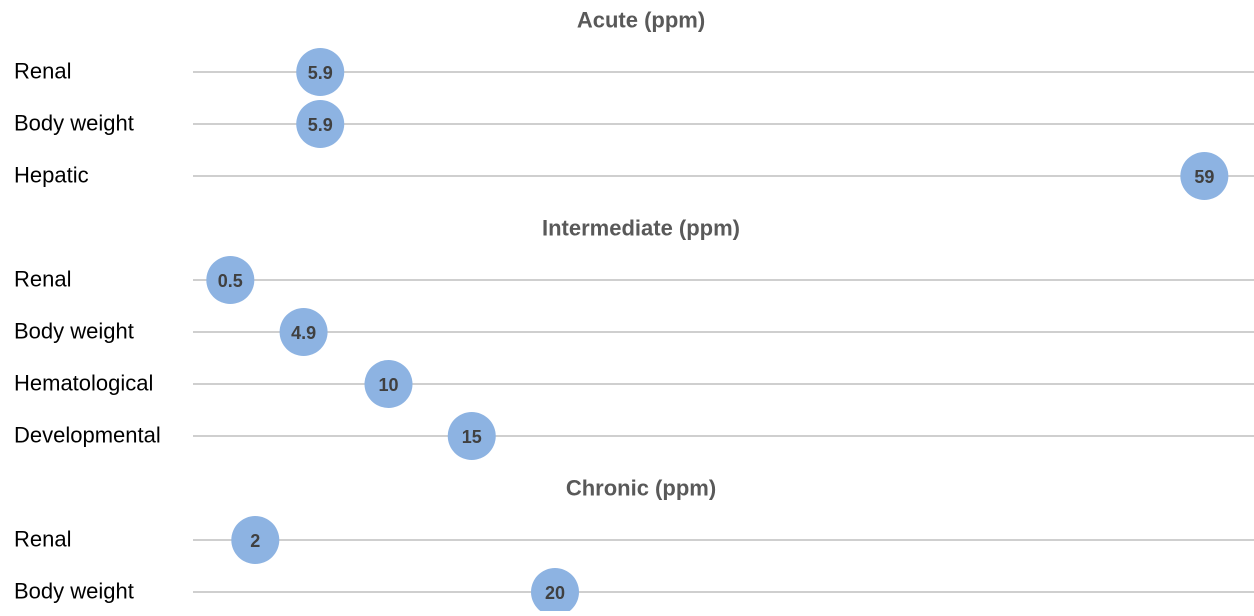 This screenshot has height=616, width=1254. I want to click on data-label: 20, so click(555, 593).